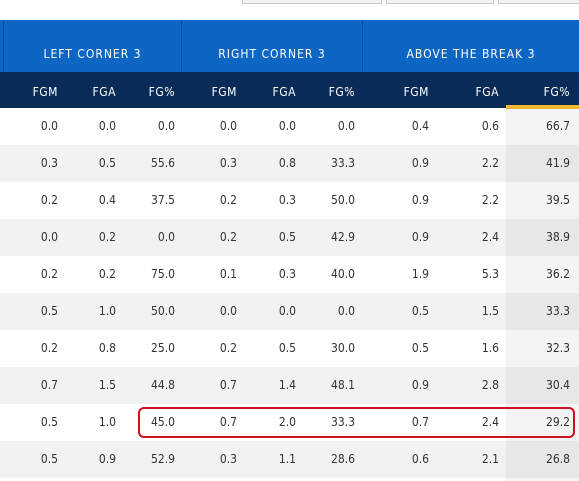 This screenshot has height=481, width=579. What do you see at coordinates (342, 459) in the screenshot?
I see `cell-fg-pct: 28.6` at bounding box center [342, 459].